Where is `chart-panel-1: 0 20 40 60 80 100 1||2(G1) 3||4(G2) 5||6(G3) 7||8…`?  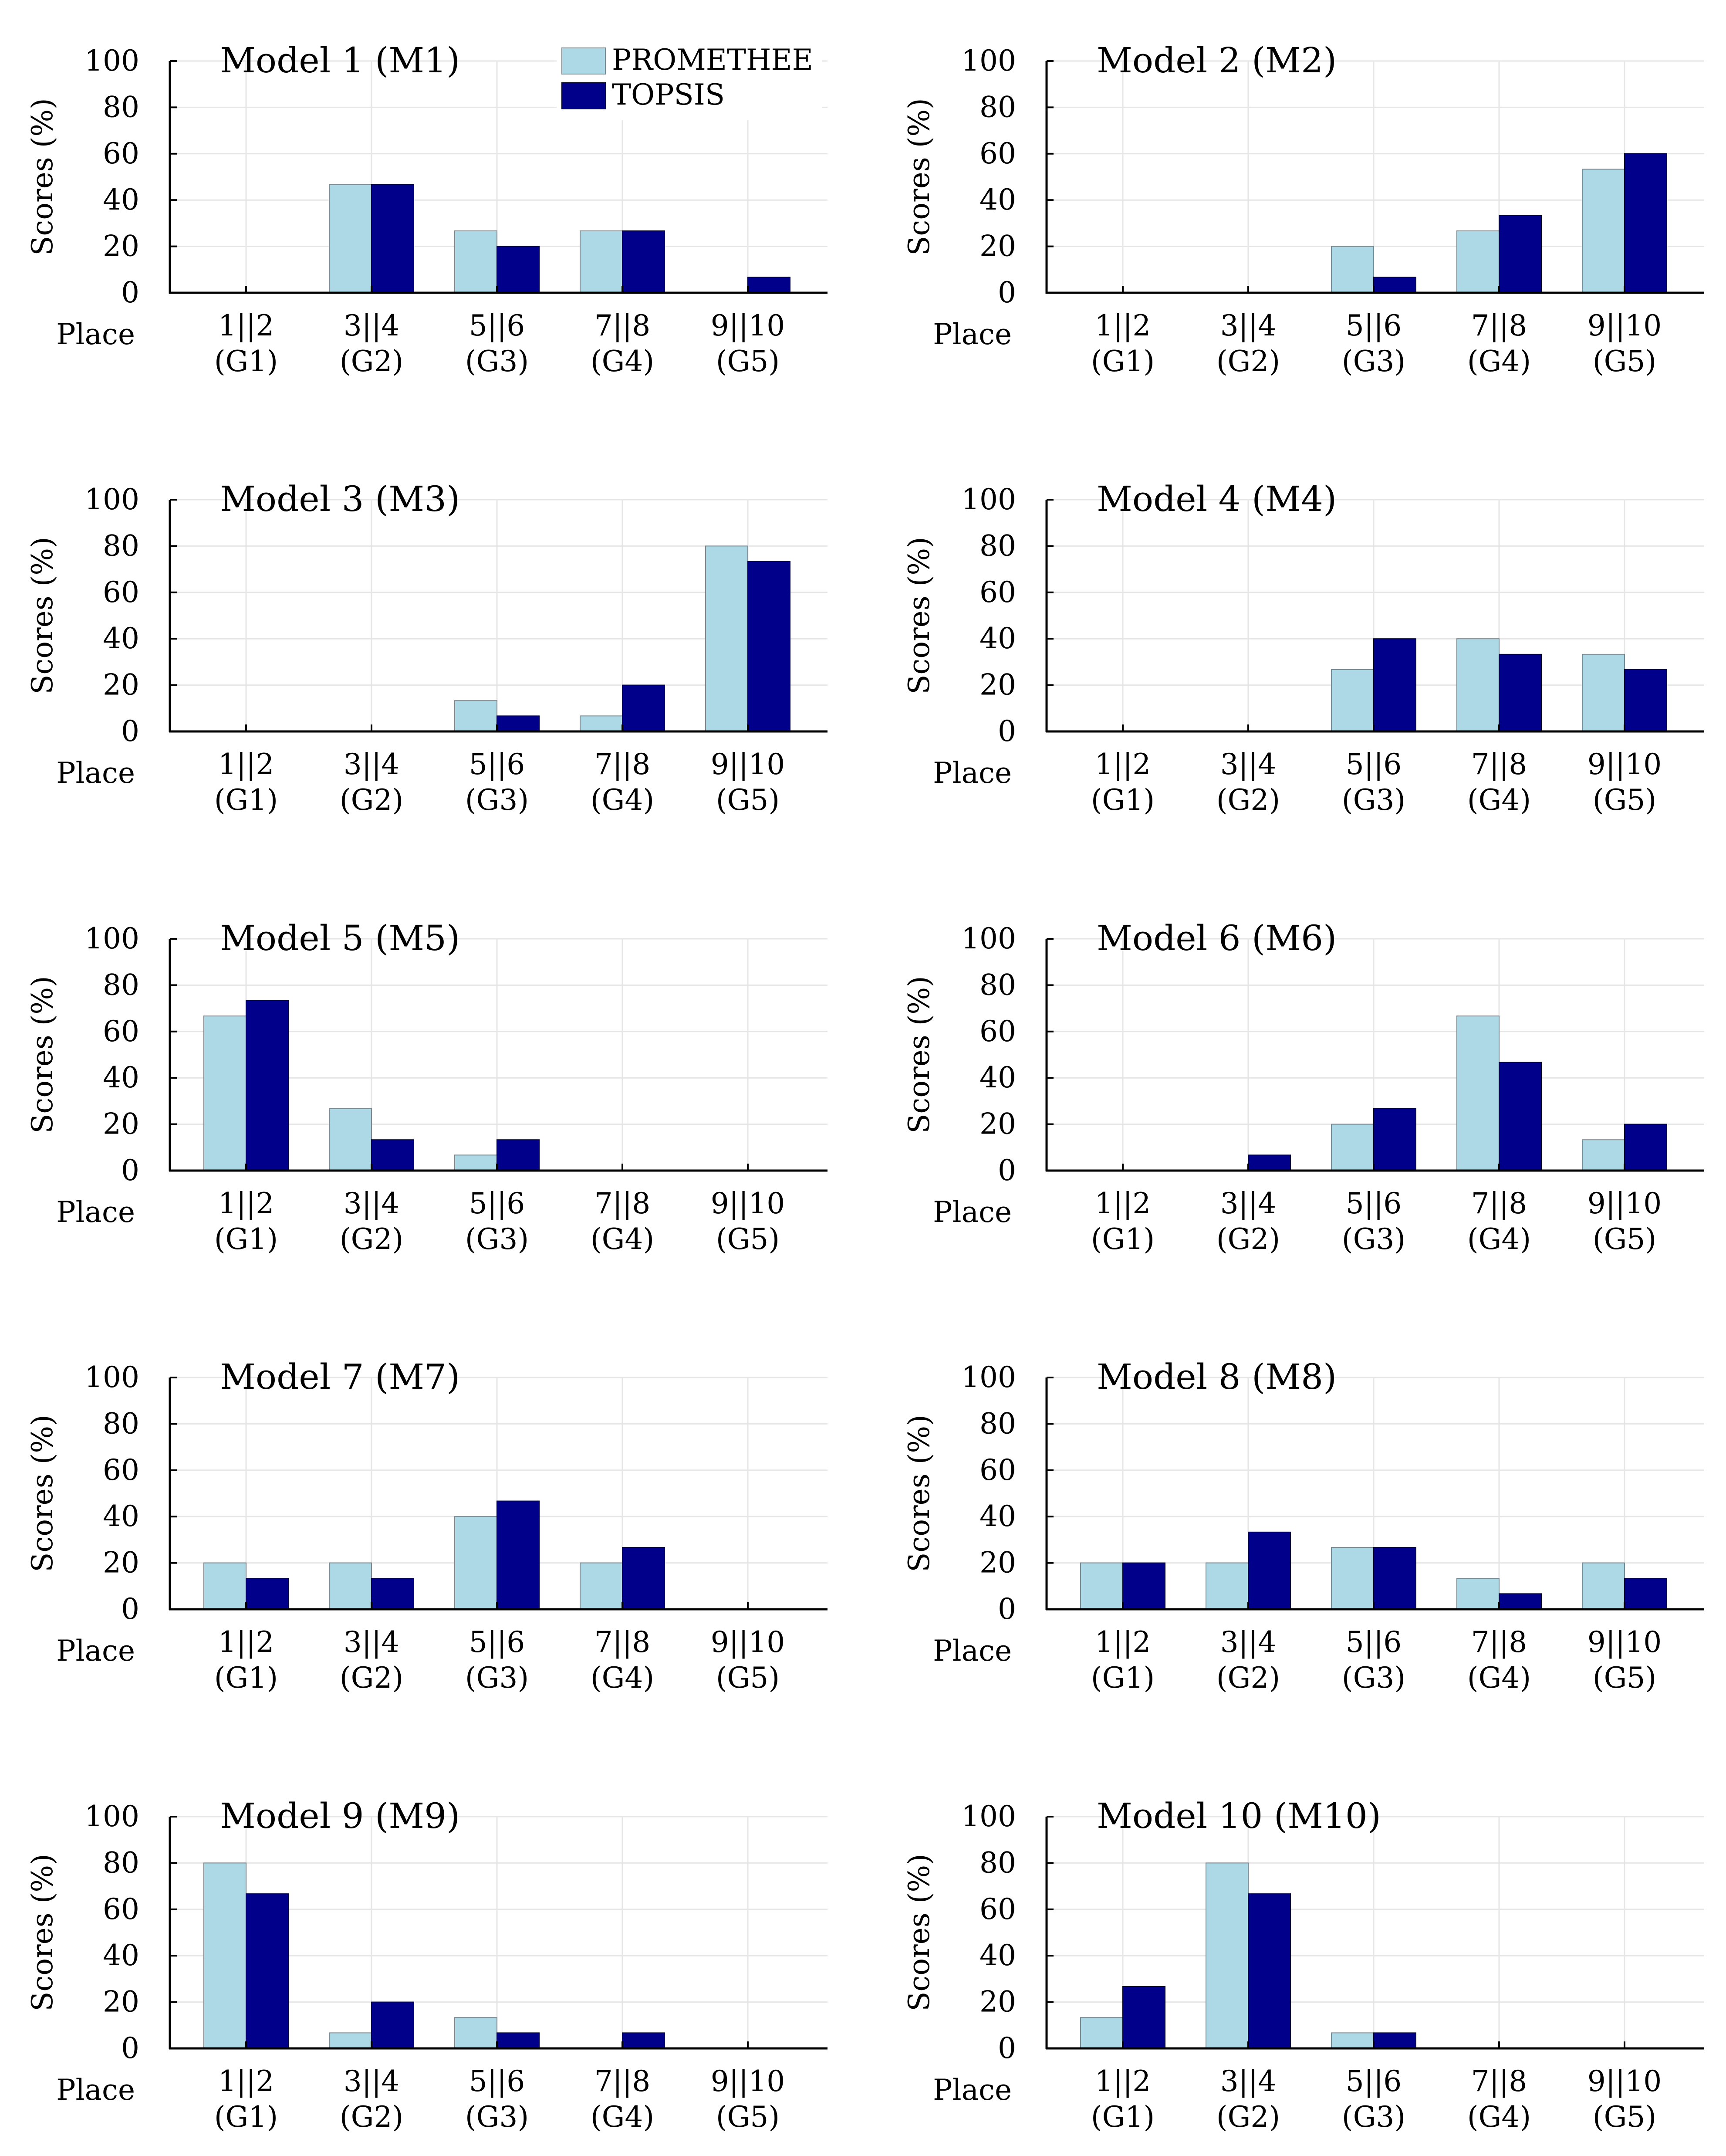 chart-panel-1: 0 20 40 60 80 100 1||2(G1) 3||4(G2) 5||6(G3) 7||8… is located at coordinates (427, 209).